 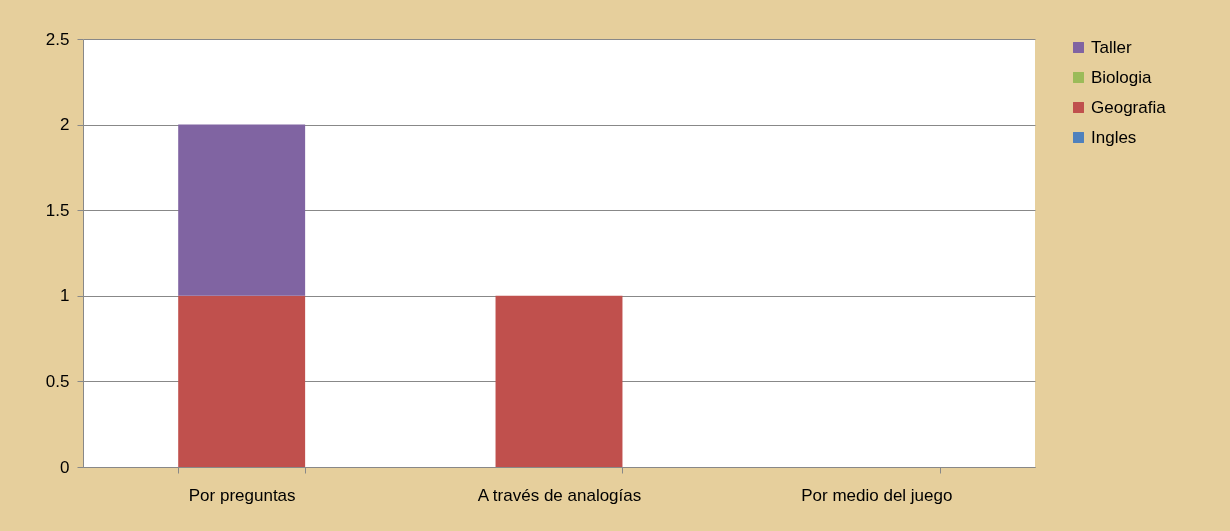 I want to click on y-tick-label: 1, so click(x=65, y=296).